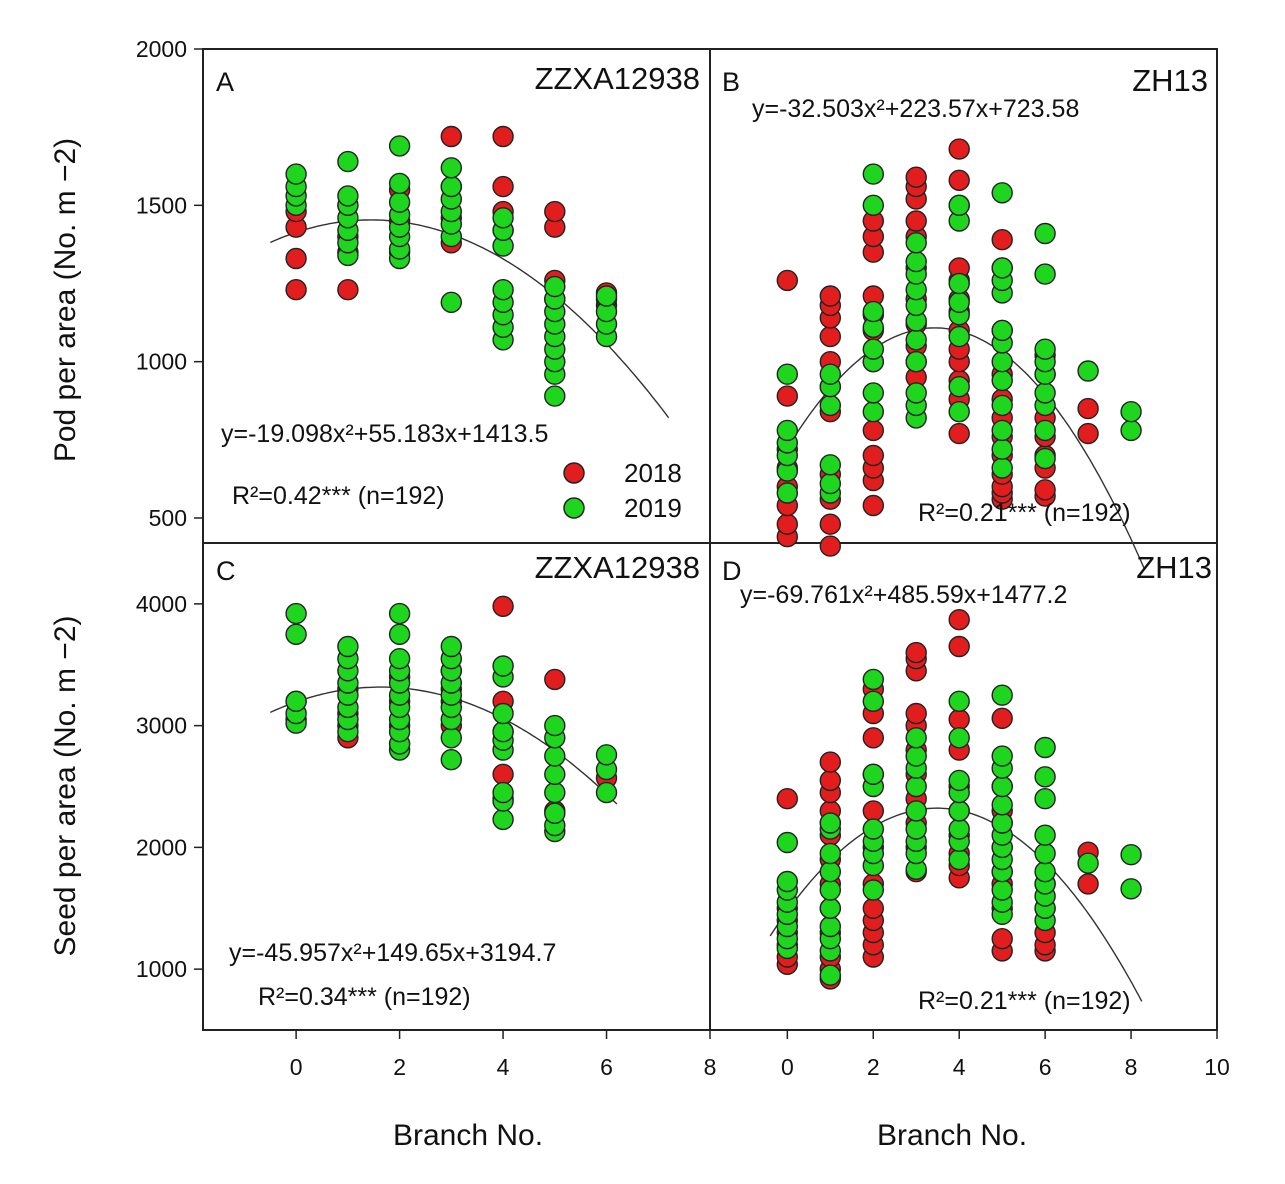 The image size is (1285, 1184). What do you see at coordinates (392, 953) in the screenshot?
I see `equation-c: y=-45.957x²+149.65x+3194.7` at bounding box center [392, 953].